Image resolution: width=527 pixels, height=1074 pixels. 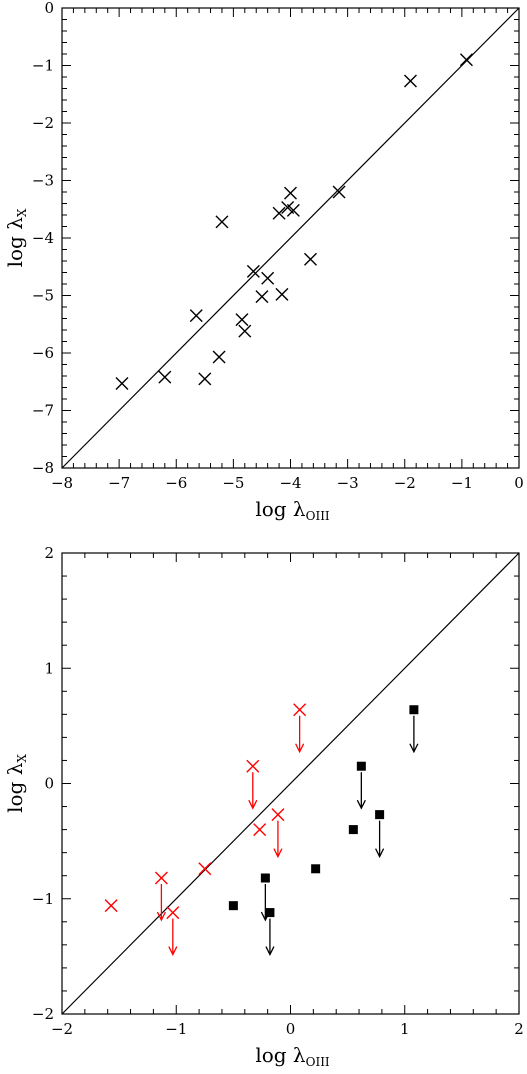 I want to click on x-tick-label: −3, so click(x=348, y=483).